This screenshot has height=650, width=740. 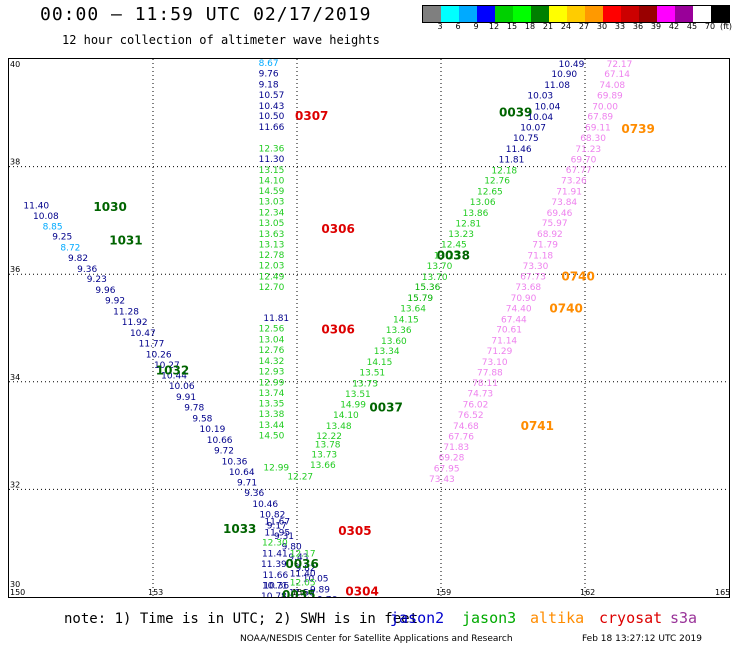 I want to click on swh-value: 10.75, so click(x=526, y=139).